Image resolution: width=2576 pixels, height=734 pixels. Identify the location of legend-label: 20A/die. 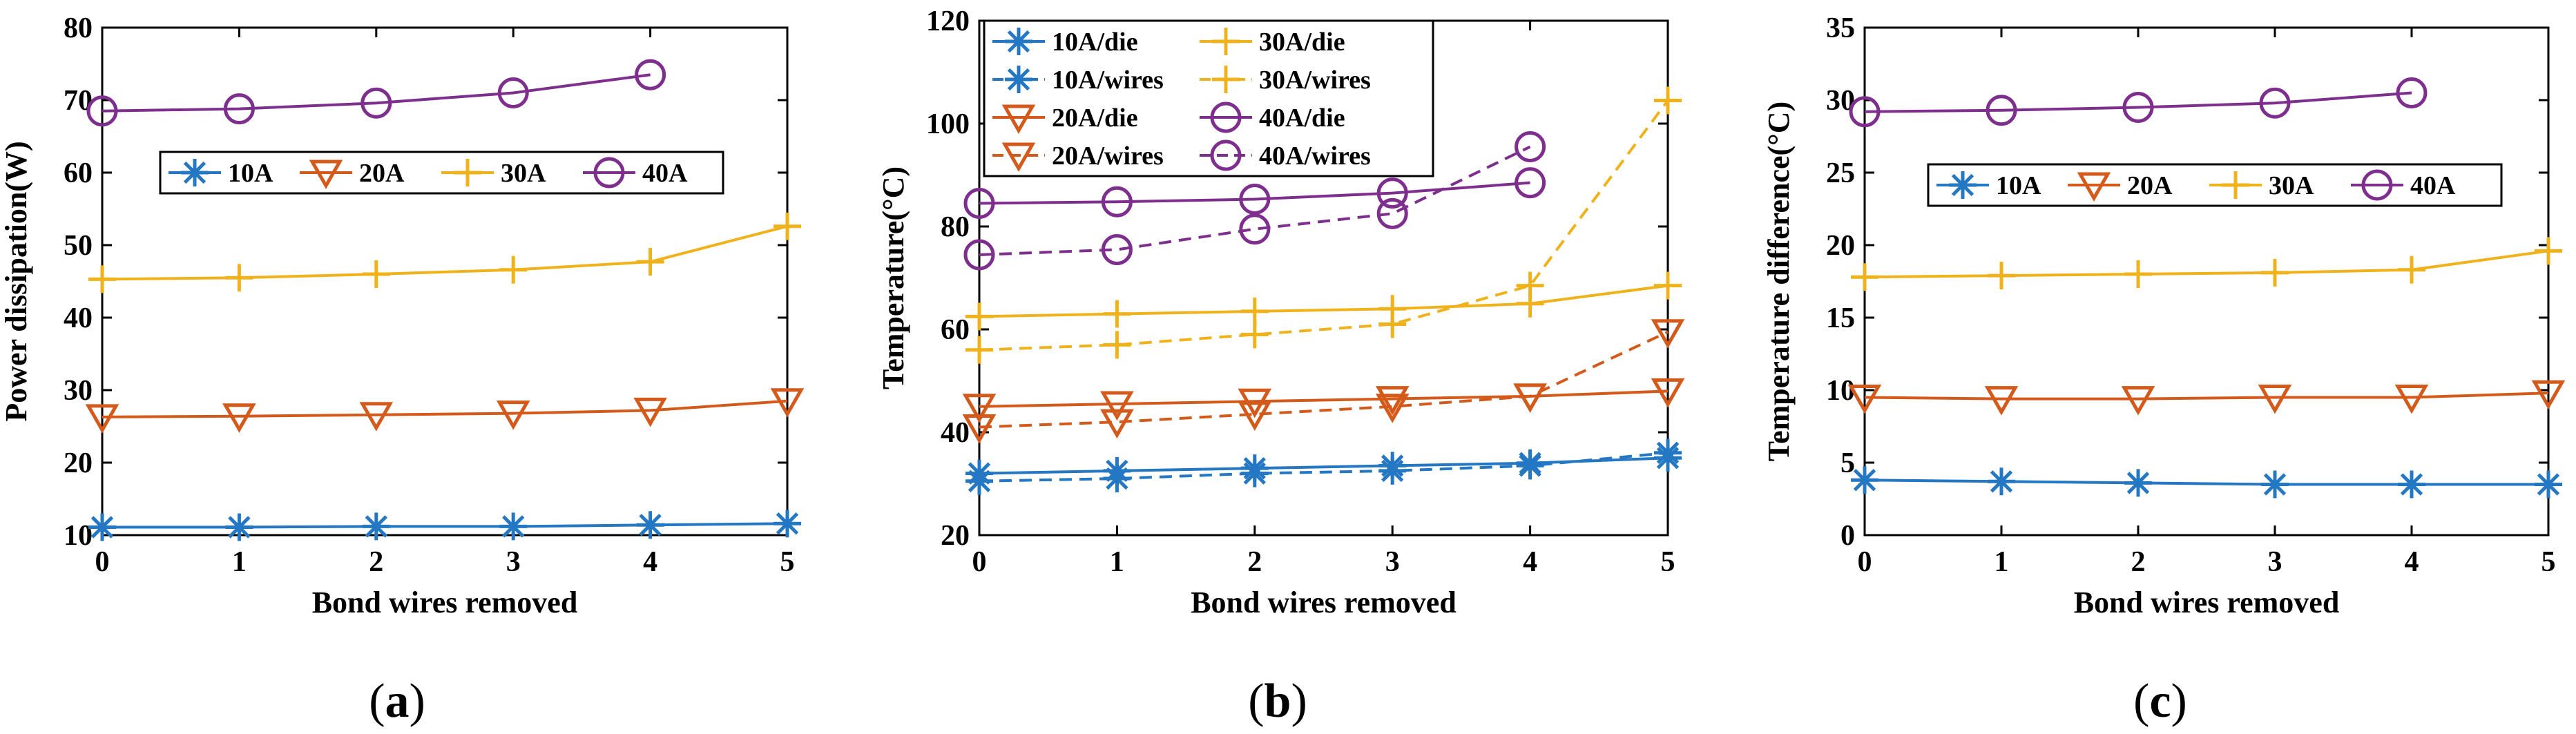
(1095, 118).